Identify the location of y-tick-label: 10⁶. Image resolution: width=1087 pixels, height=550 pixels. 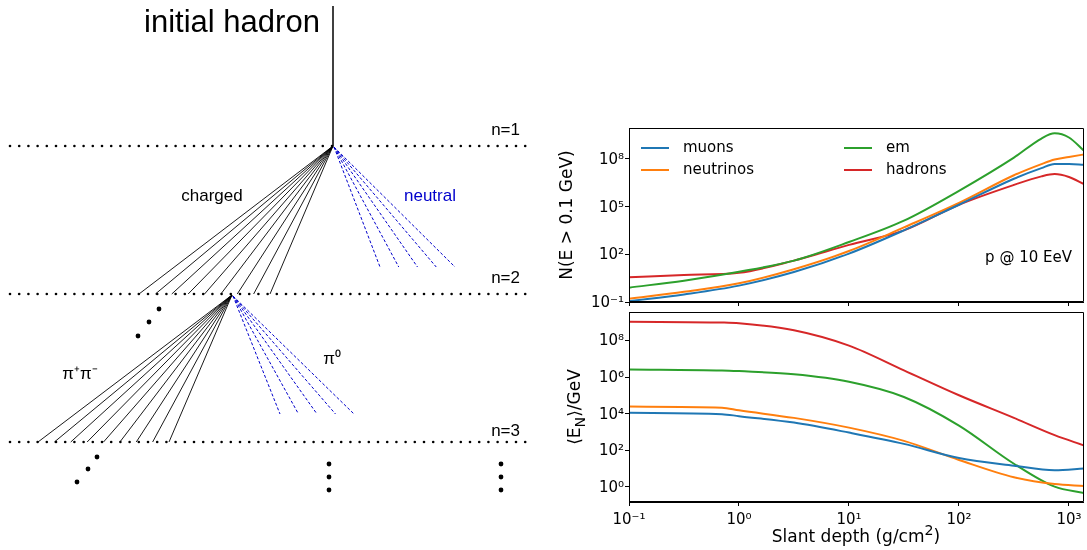
(611, 377).